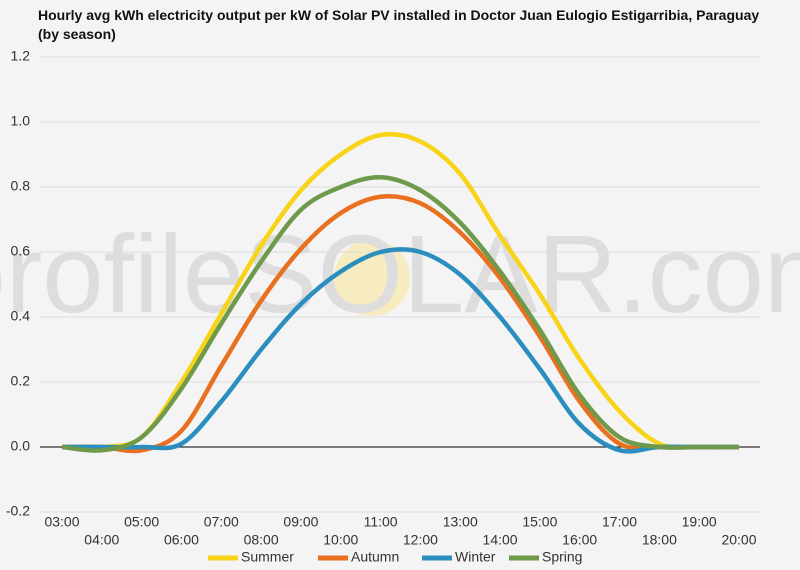 This screenshot has height=570, width=800. What do you see at coordinates (21, 316) in the screenshot?
I see `y-tick-label: 0.4` at bounding box center [21, 316].